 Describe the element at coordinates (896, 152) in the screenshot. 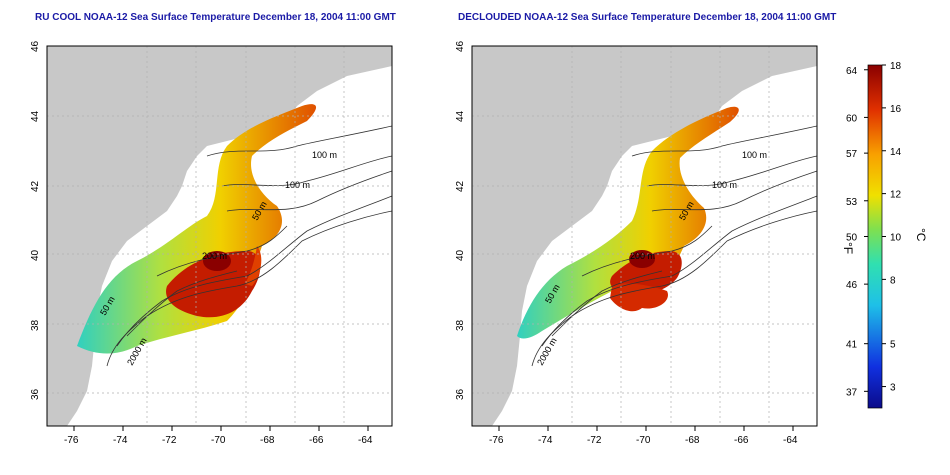

I see `celsius-tick-label: 14` at that location.